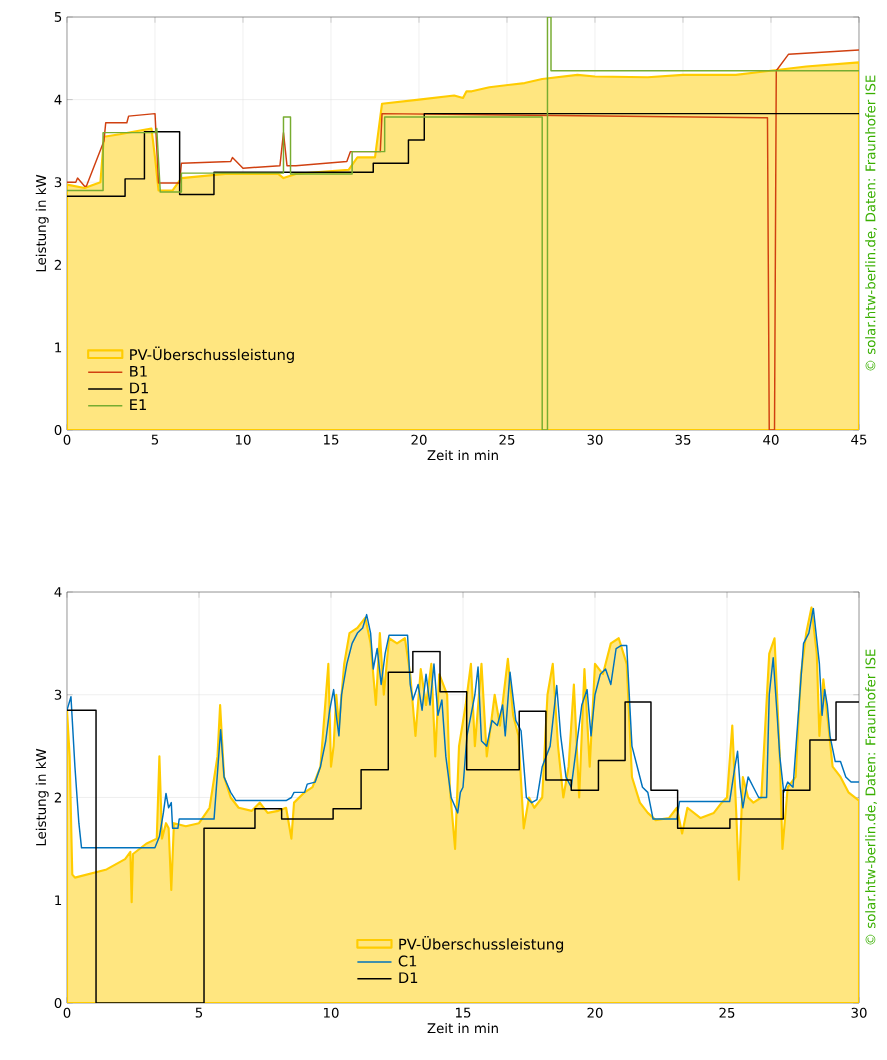 The height and width of the screenshot is (1060, 887). What do you see at coordinates (138, 371) in the screenshot?
I see `legend-label: B1` at bounding box center [138, 371].